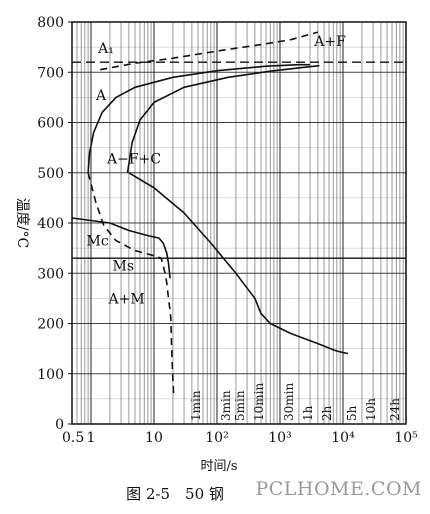 Image resolution: width=430 pixels, height=514 pixels. I want to click on time-marker-label: 30min, so click(289, 402).